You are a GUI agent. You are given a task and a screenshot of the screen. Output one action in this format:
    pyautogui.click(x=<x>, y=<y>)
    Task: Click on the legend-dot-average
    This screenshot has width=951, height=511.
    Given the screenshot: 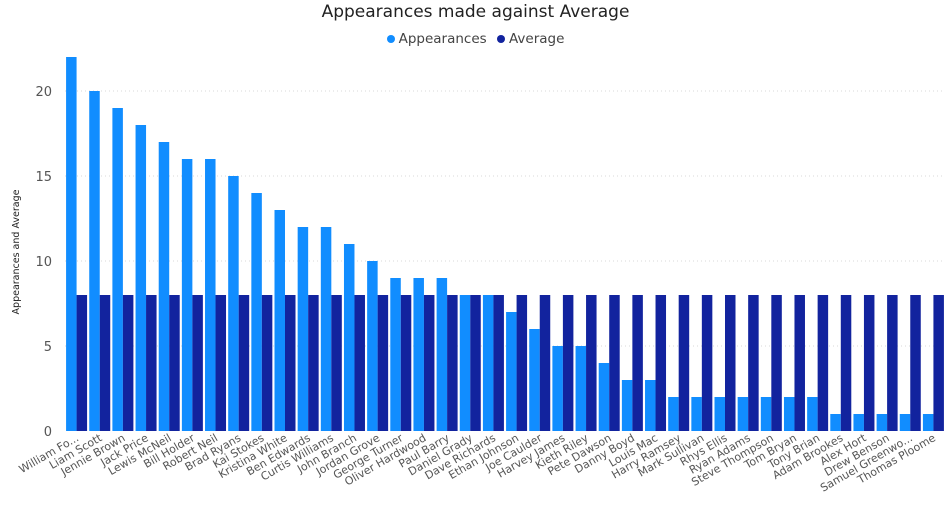 What is the action you would take?
    pyautogui.click(x=500, y=39)
    